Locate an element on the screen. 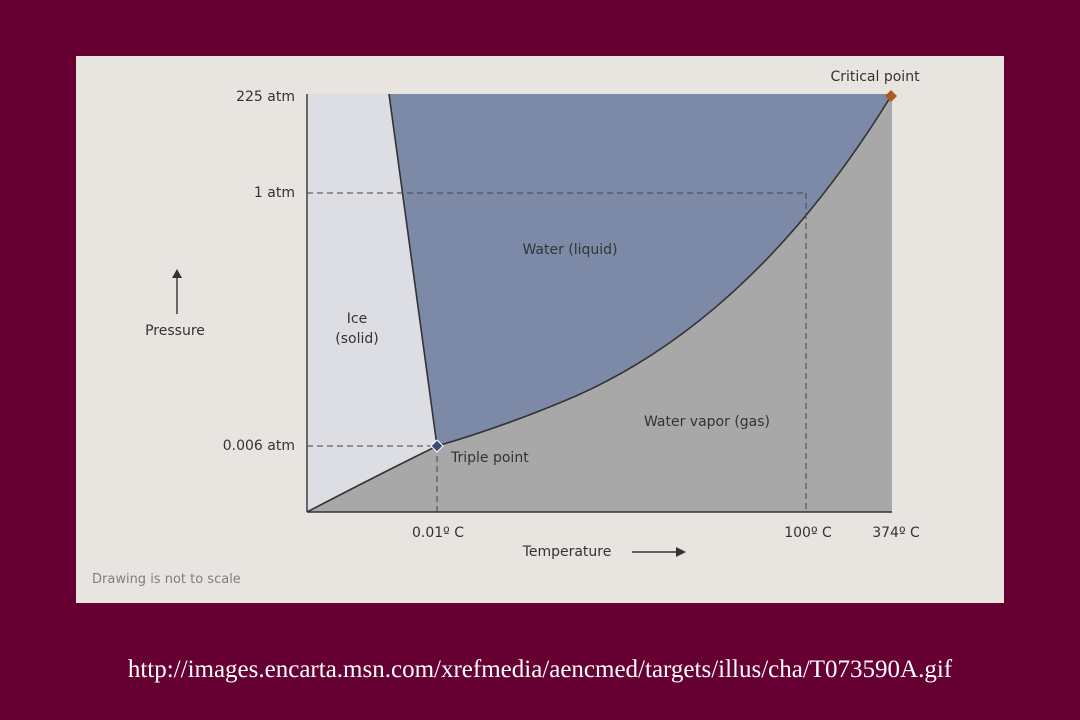  critical-point-marker is located at coordinates (891, 96).